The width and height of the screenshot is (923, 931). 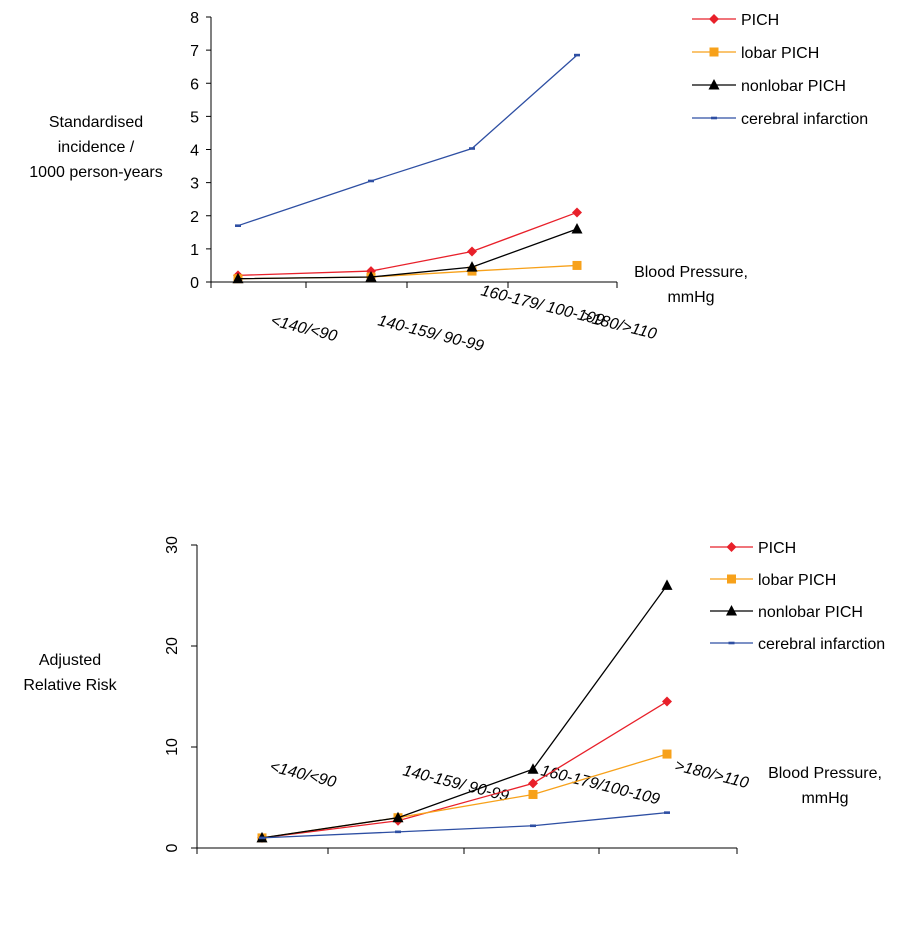 What do you see at coordinates (194, 51) in the screenshot?
I see `y-tick-label: 7` at bounding box center [194, 51].